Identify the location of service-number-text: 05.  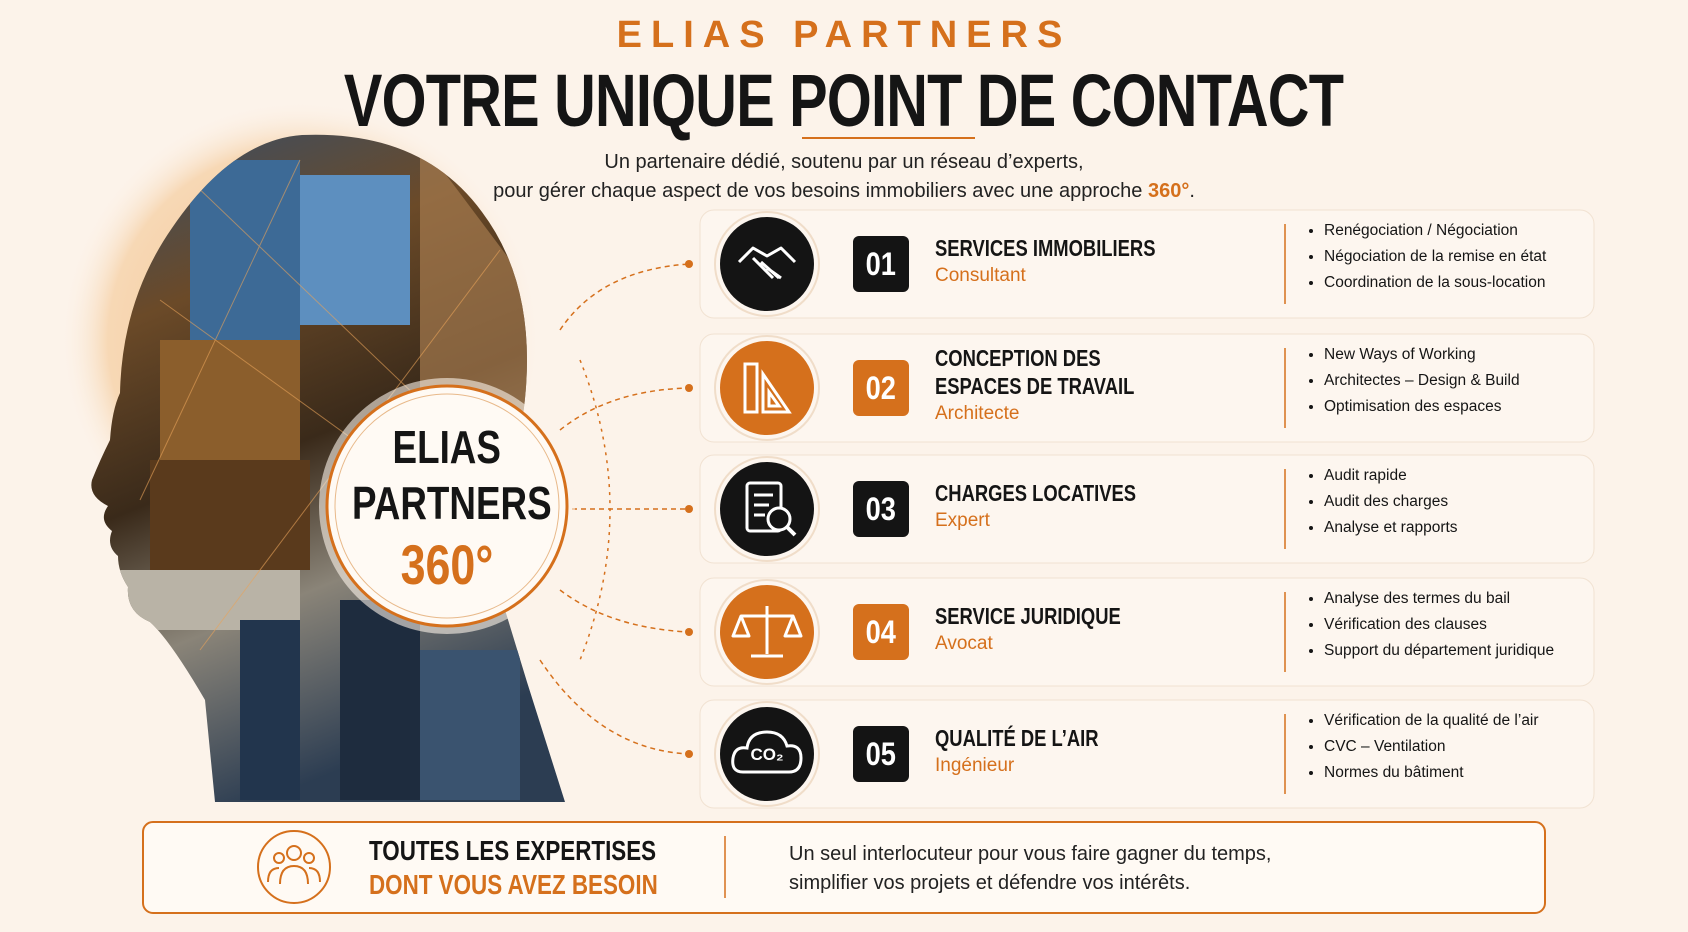
(881, 753).